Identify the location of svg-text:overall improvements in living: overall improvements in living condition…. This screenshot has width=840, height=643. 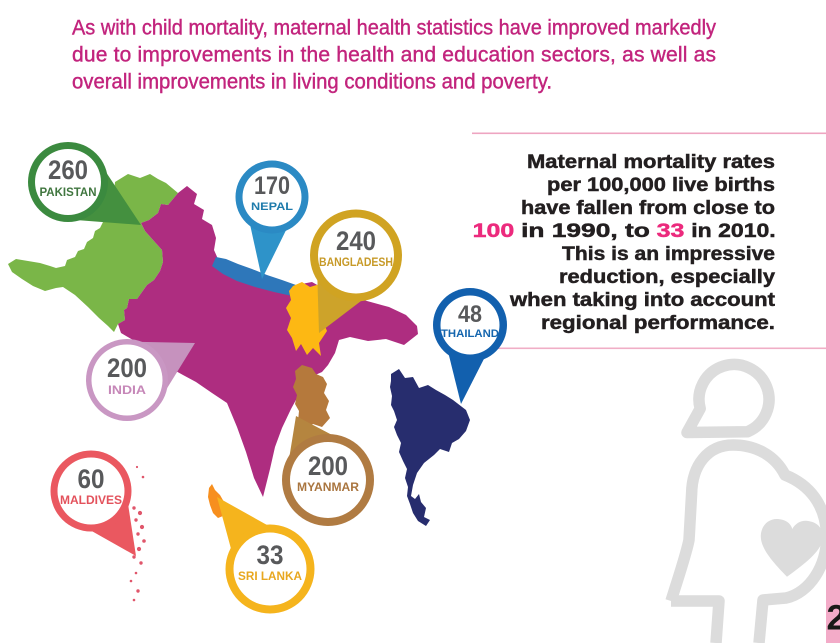
(312, 82).